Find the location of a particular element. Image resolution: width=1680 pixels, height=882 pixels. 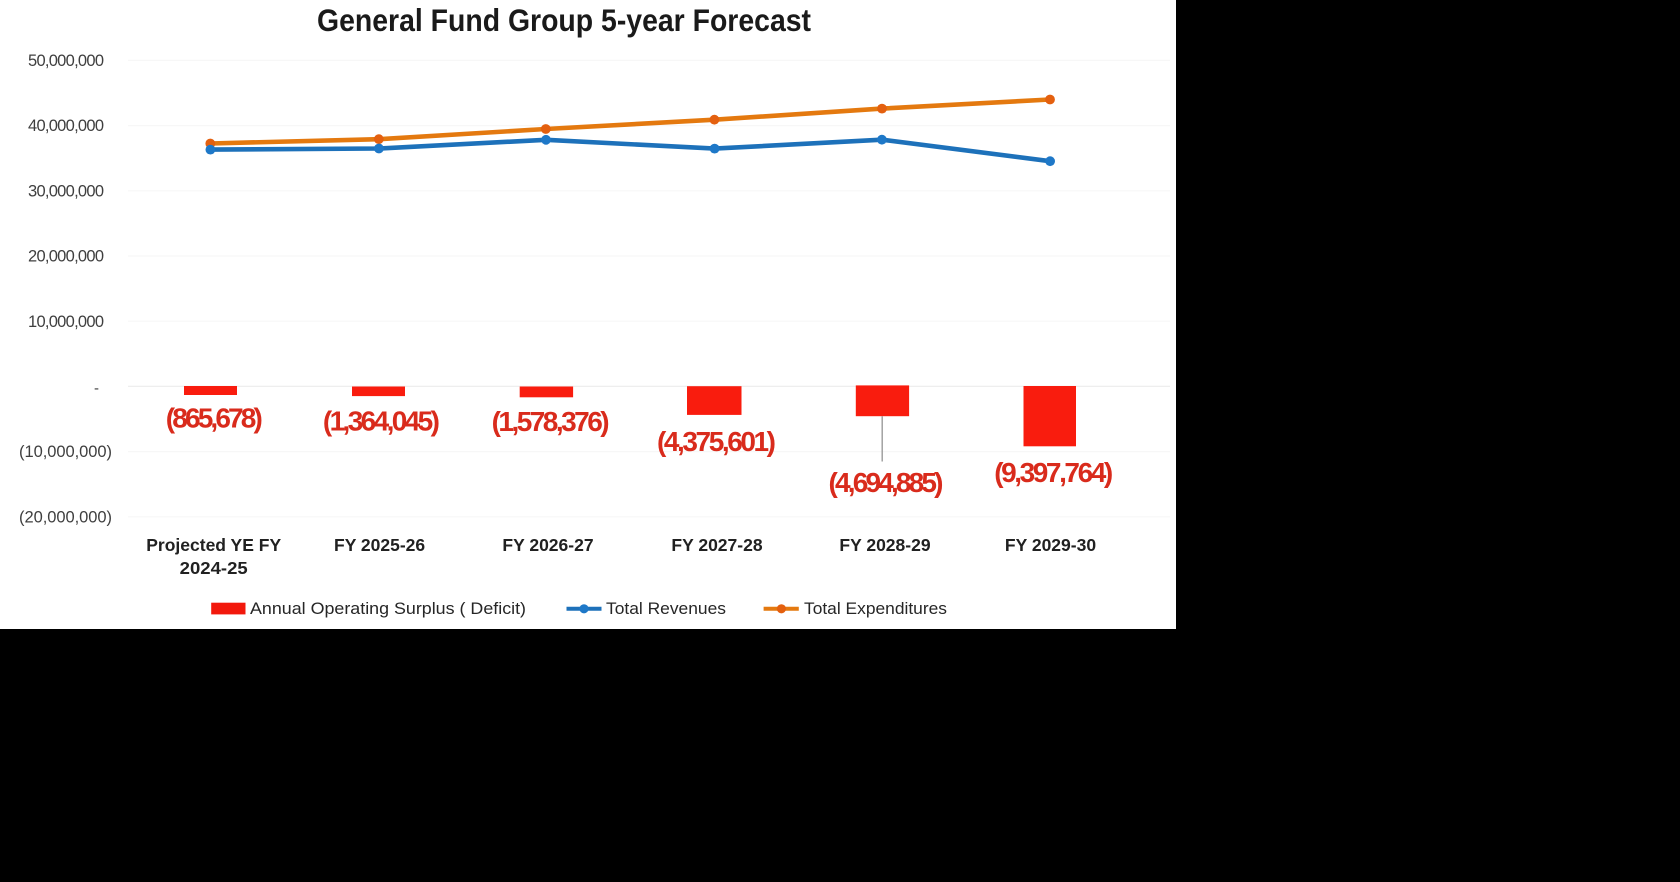

svg-text:Annual Operating Surplus ( Def: Annual Operating Surplus ( Deficit) is located at coordinates (388, 609).